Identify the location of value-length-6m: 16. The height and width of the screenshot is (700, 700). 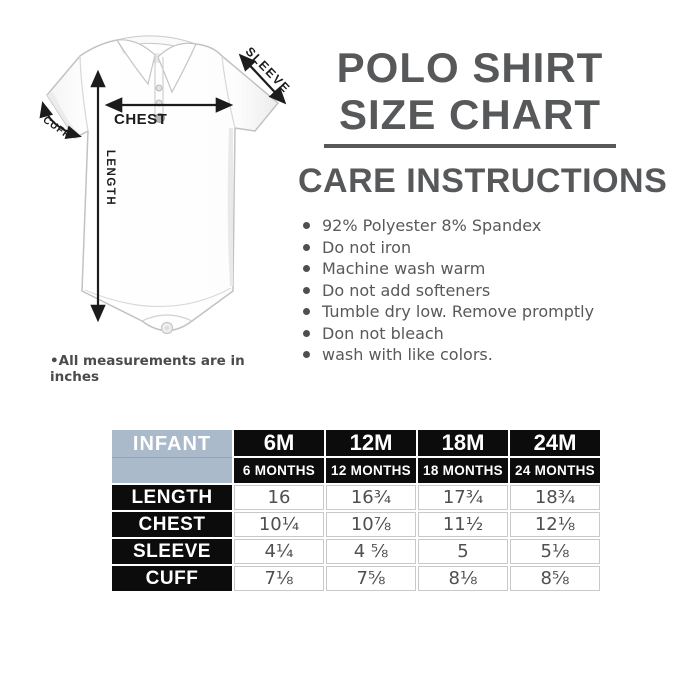
(279, 497).